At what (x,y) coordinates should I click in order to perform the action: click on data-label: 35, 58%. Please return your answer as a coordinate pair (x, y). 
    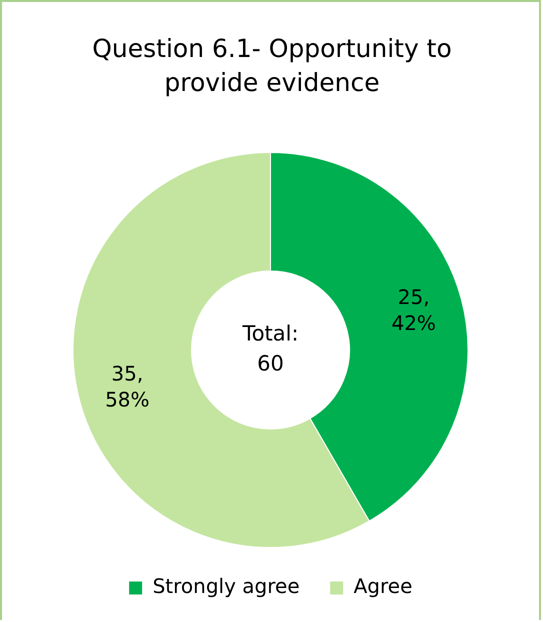
    Looking at the image, I should click on (127, 387).